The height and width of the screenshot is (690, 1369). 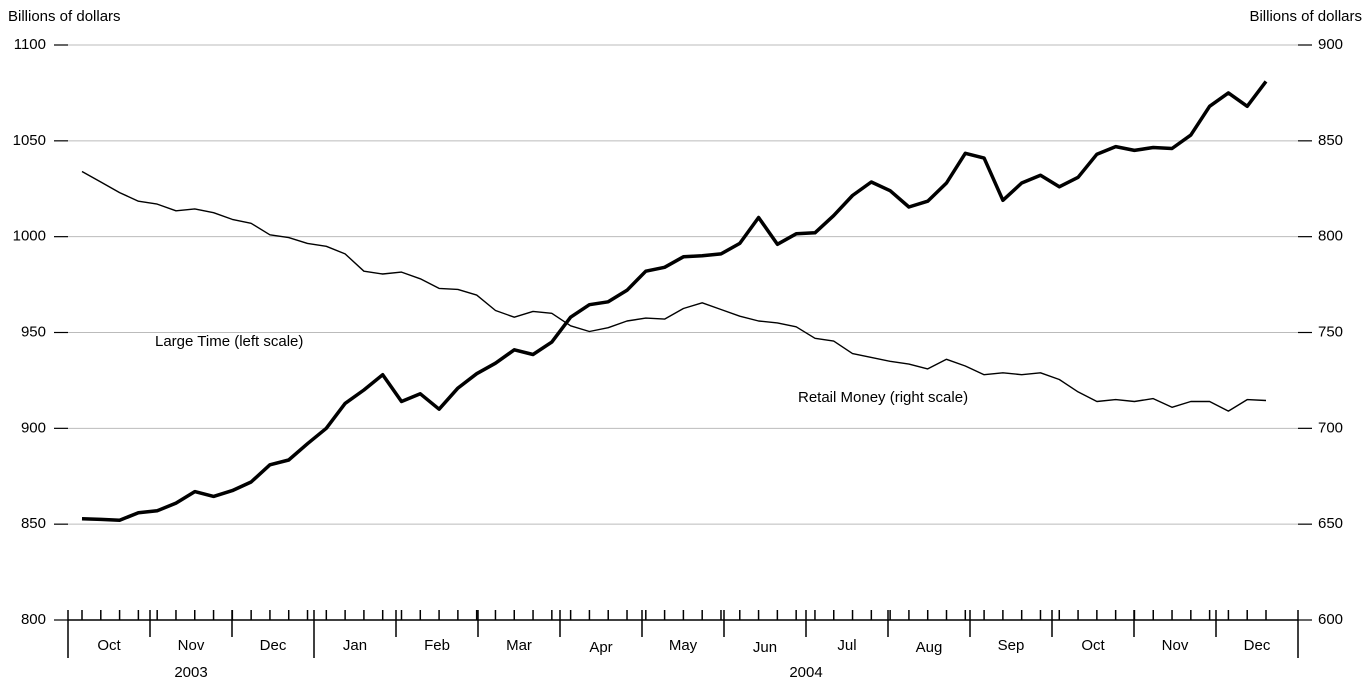 I want to click on month-label: Sep, so click(x=1011, y=645).